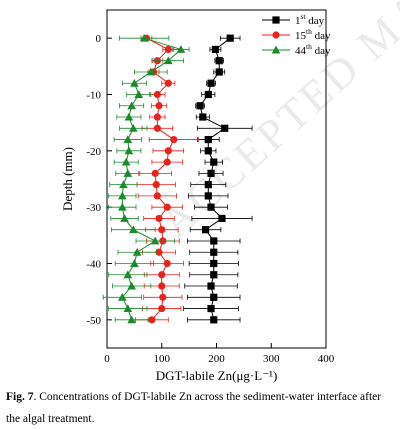  What do you see at coordinates (93, 96) in the screenshot?
I see `y-tick-label: -10` at bounding box center [93, 96].